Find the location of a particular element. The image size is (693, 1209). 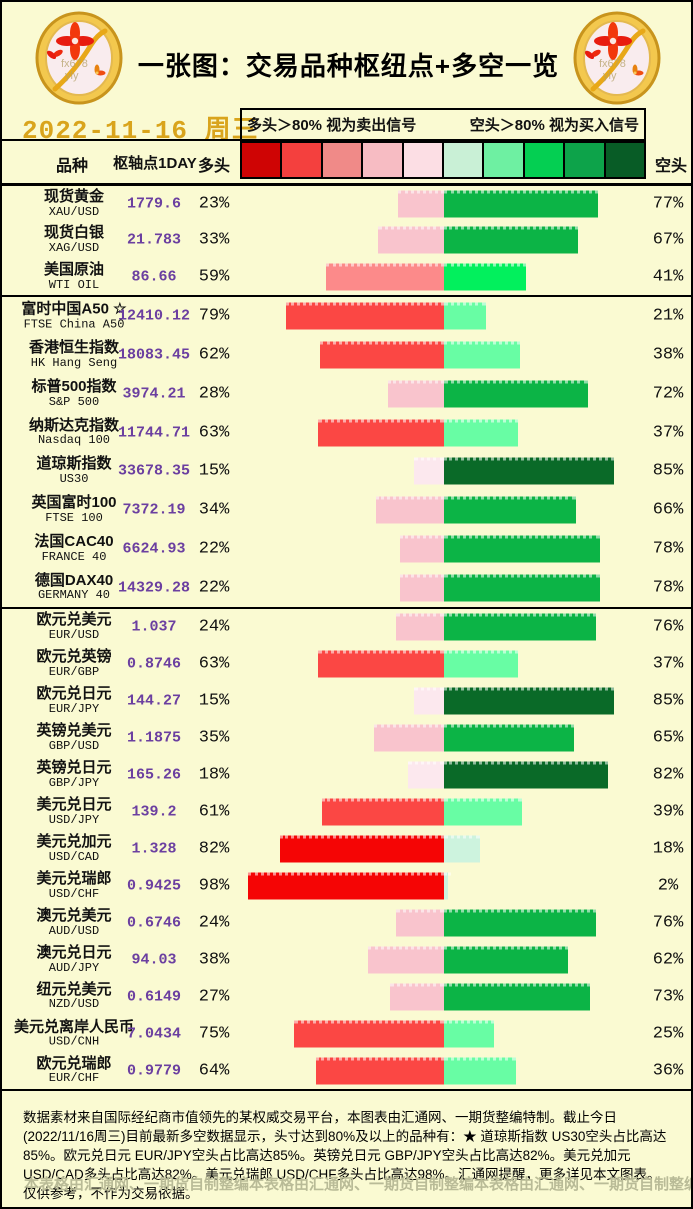

instrument-name: 富时中国A50 ☆ FTSE China A50 is located at coordinates (74, 316).